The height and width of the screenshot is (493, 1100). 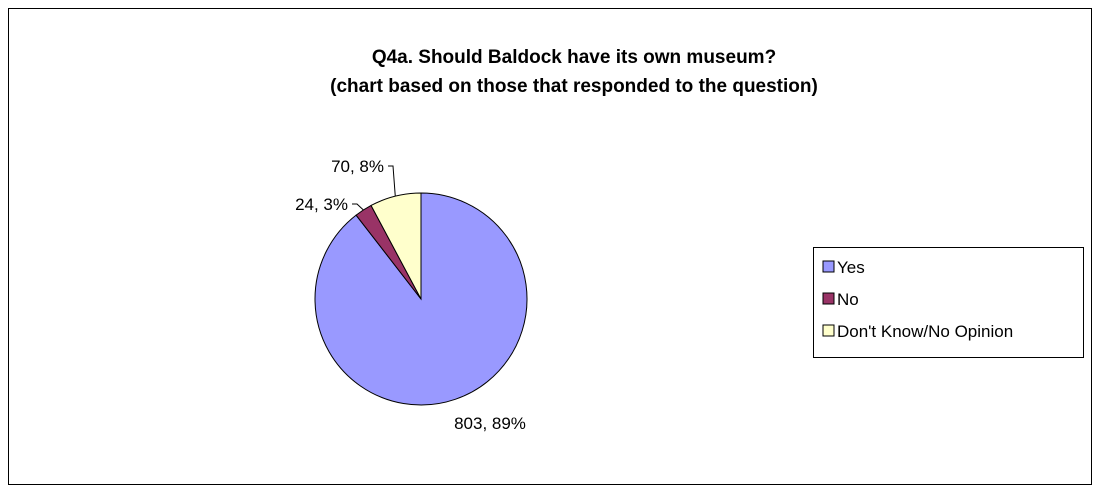 I want to click on leader-lines, so click(x=374, y=188).